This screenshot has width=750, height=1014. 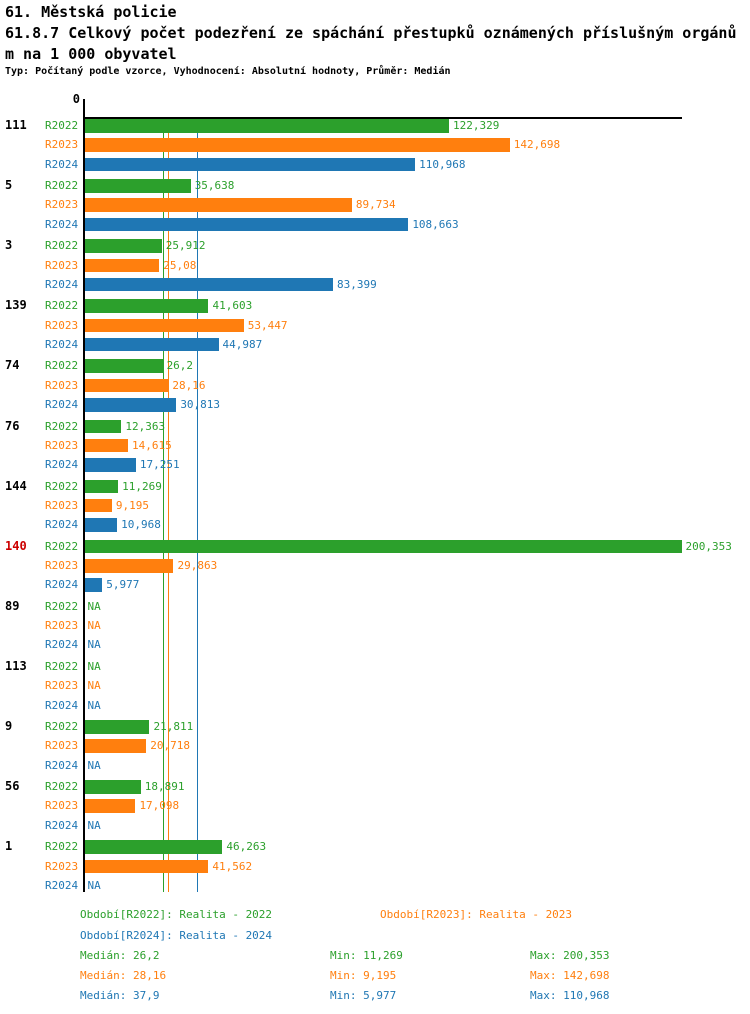 I want to click on bar-value-label: 21,811, so click(x=173, y=726).